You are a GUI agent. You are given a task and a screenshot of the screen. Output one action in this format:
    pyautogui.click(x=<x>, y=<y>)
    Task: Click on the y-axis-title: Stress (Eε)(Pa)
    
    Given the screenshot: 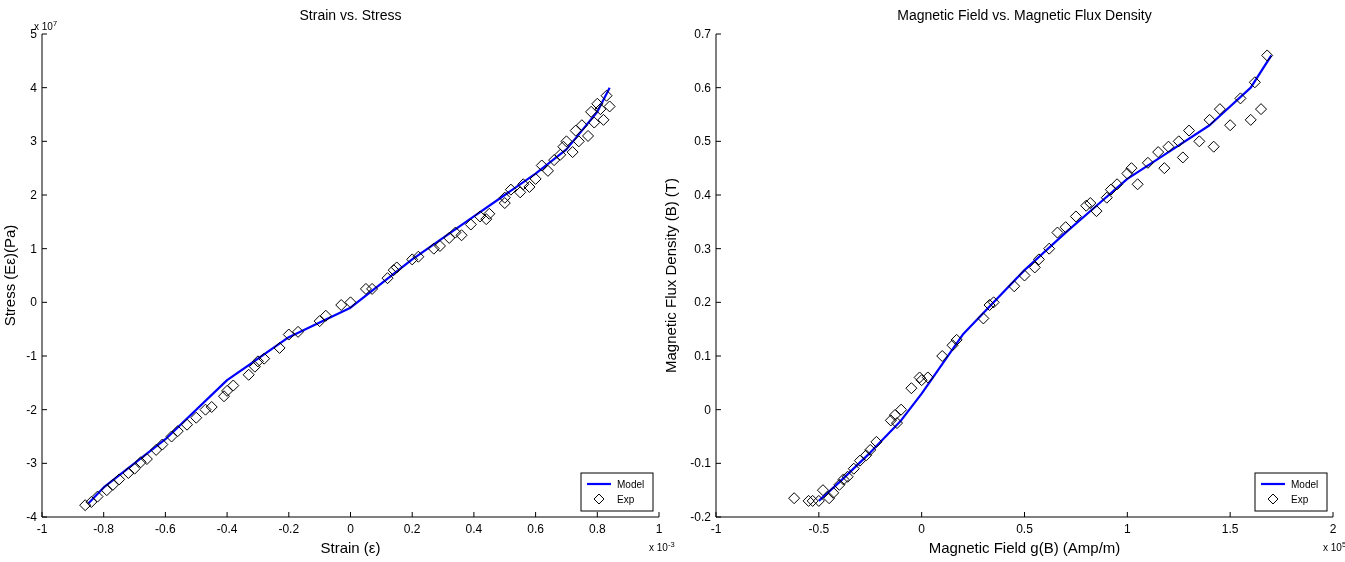 What is the action you would take?
    pyautogui.click(x=9, y=275)
    